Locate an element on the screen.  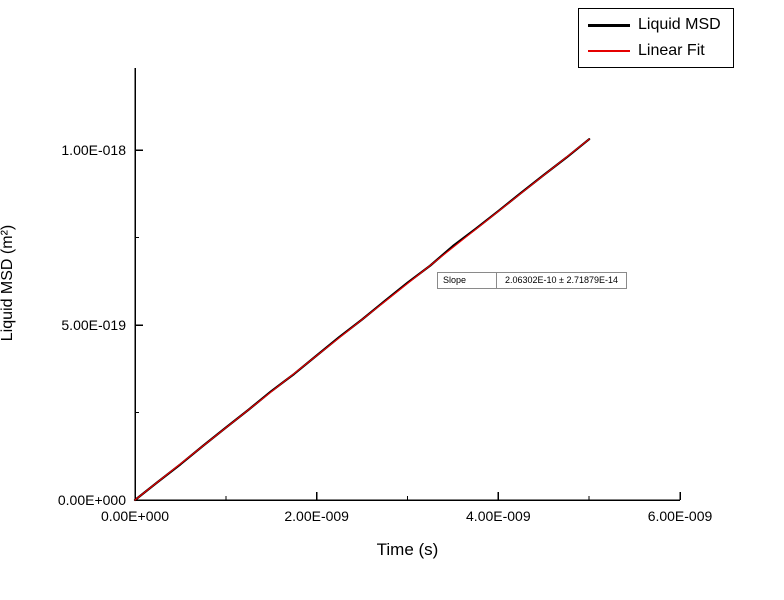
legend-label-liquid-msd: Liquid MSD is located at coordinates (679, 24).